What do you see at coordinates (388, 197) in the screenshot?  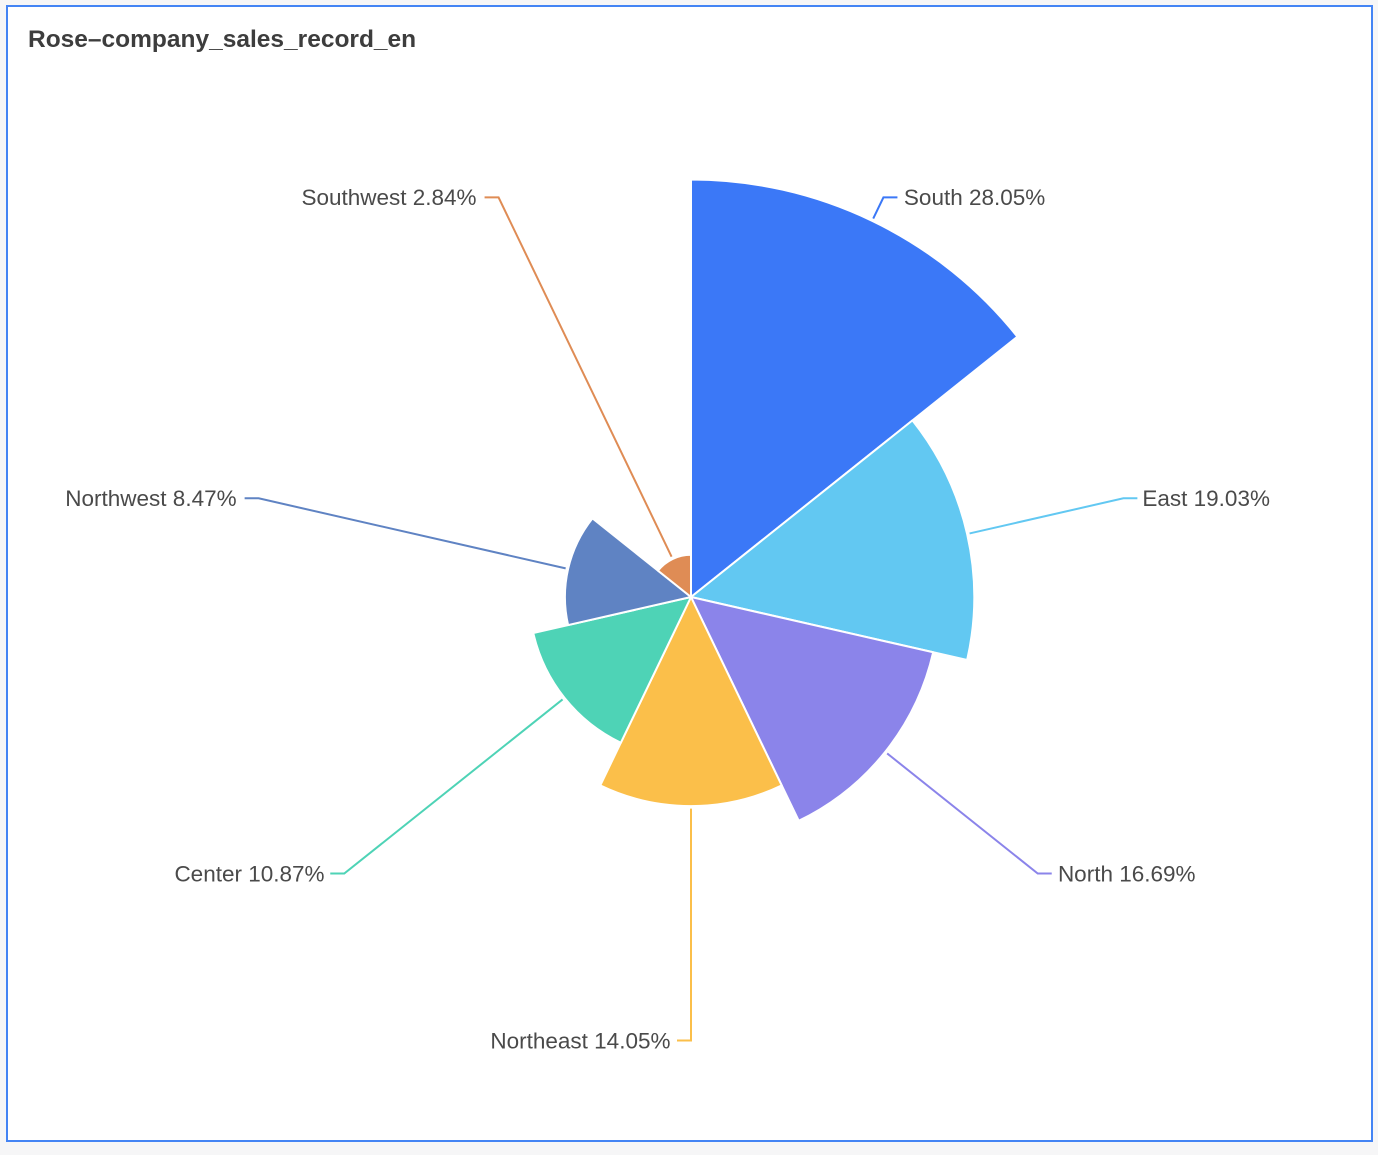 I see `svg-text: Southwest 2.84%` at bounding box center [388, 197].